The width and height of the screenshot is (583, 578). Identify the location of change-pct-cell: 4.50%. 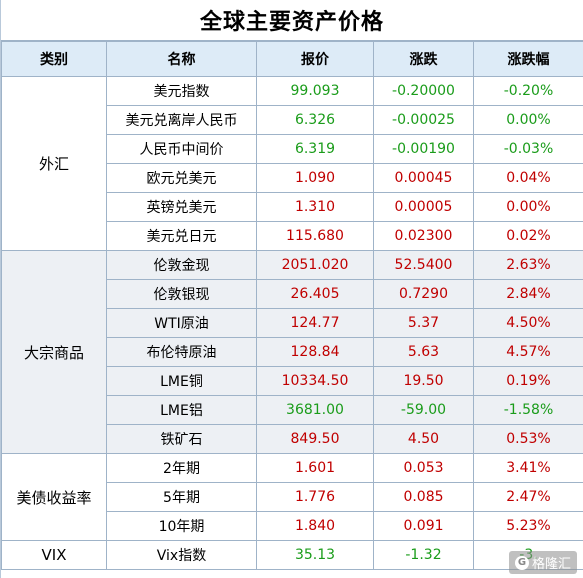
(528, 323).